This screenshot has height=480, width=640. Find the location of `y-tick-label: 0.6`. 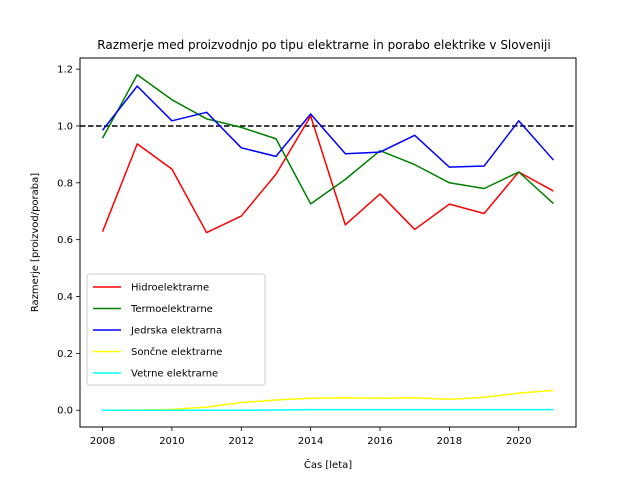

y-tick-label: 0.6 is located at coordinates (65, 240).